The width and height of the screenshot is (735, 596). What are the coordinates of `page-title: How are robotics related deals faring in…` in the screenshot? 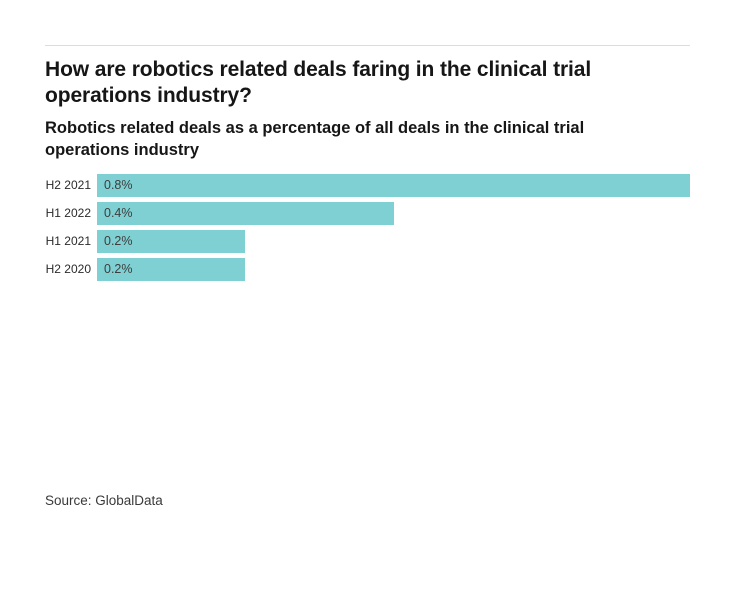 It's located at (318, 83).